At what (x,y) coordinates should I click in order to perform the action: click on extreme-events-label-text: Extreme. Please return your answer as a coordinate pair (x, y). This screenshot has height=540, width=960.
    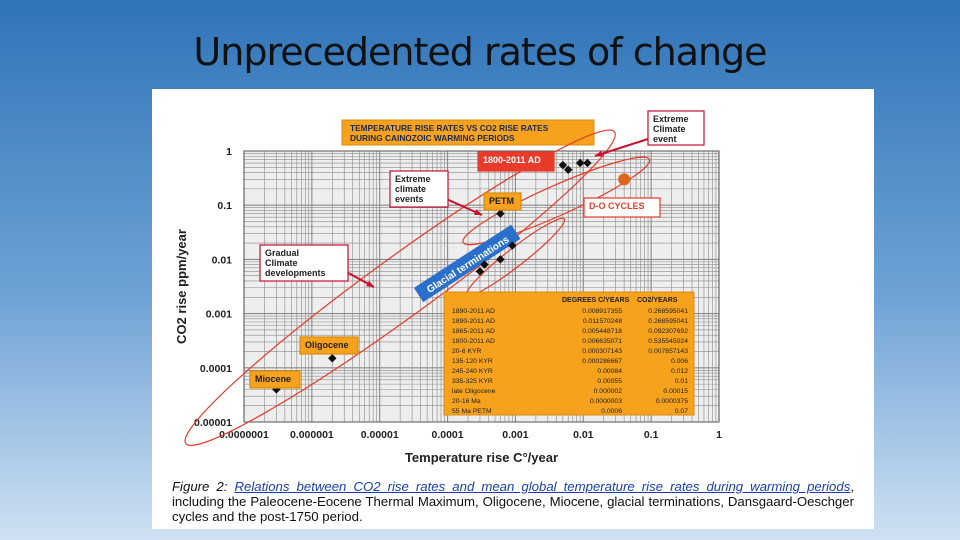
    Looking at the image, I should click on (413, 179).